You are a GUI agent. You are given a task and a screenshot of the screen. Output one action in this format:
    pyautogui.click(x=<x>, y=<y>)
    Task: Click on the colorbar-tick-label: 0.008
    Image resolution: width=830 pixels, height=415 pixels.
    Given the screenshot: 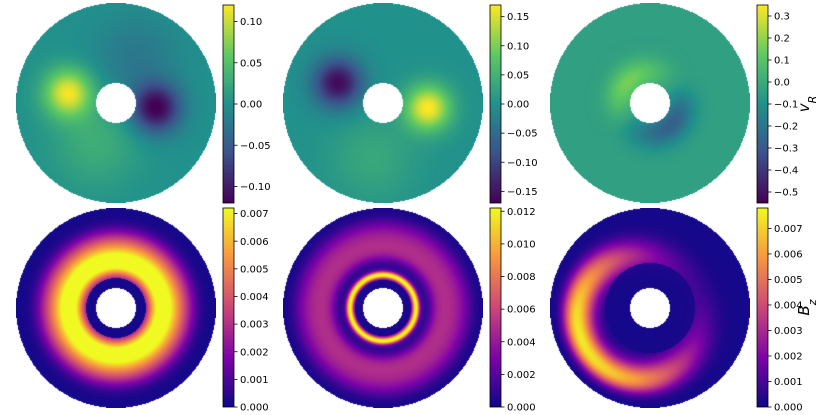 What is the action you would take?
    pyautogui.click(x=521, y=277)
    